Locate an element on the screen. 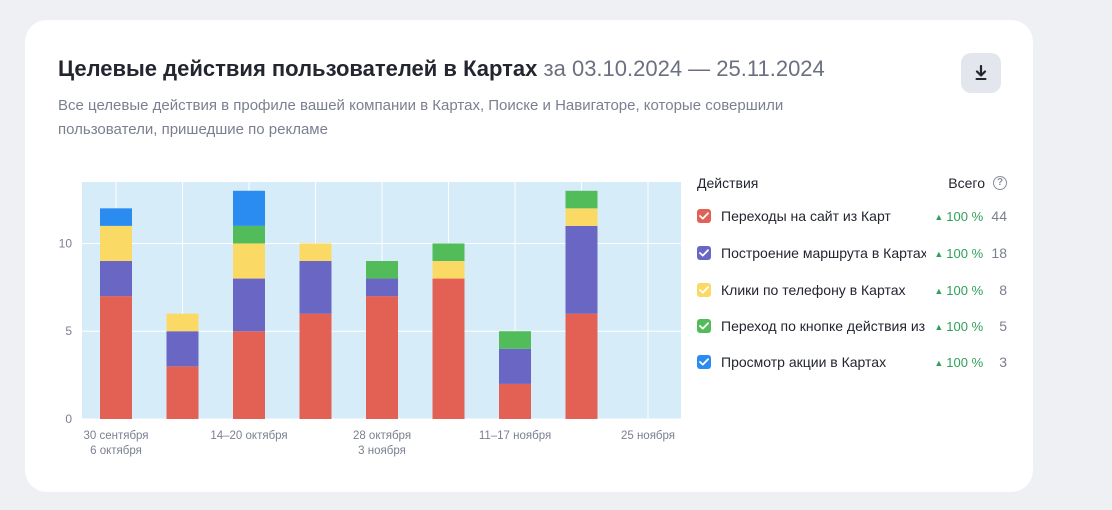 The height and width of the screenshot is (510, 1112). legend-item-label: Клики по телефону в Картах is located at coordinates (813, 290).